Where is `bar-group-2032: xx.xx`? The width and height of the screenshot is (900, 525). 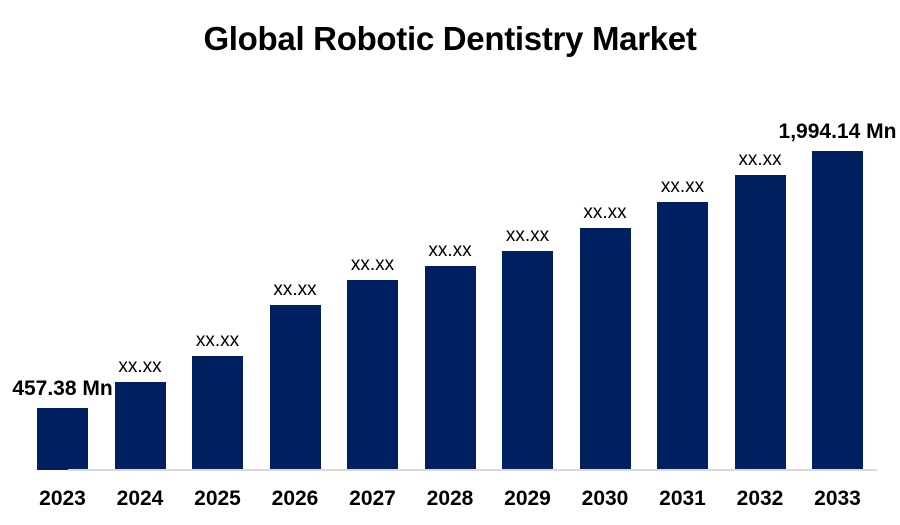 bar-group-2032: xx.xx is located at coordinates (760, 310).